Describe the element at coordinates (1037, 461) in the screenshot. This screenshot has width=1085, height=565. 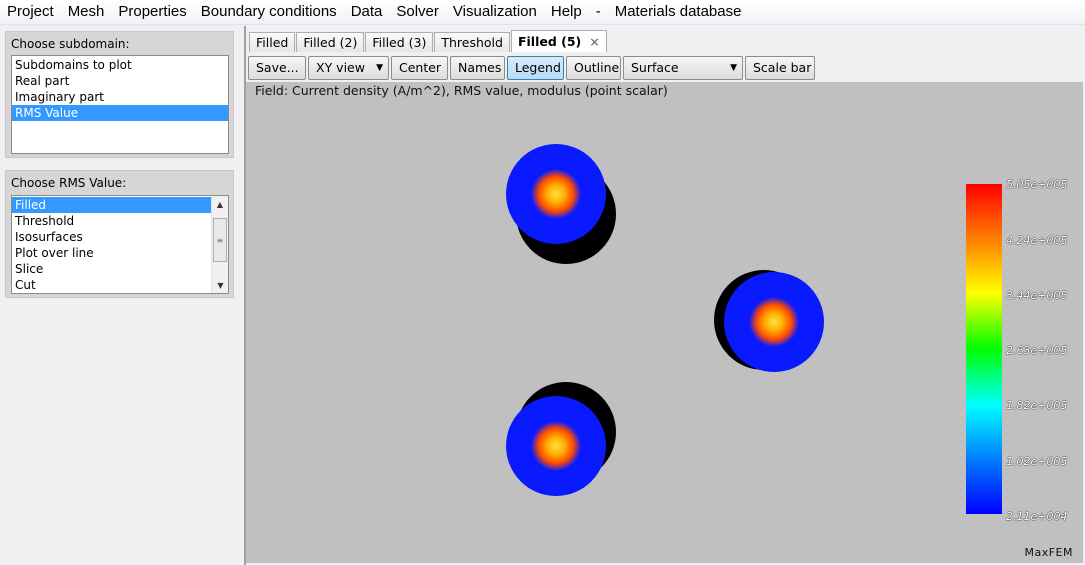
I see `legend-label-6: 1.02e+005` at that location.